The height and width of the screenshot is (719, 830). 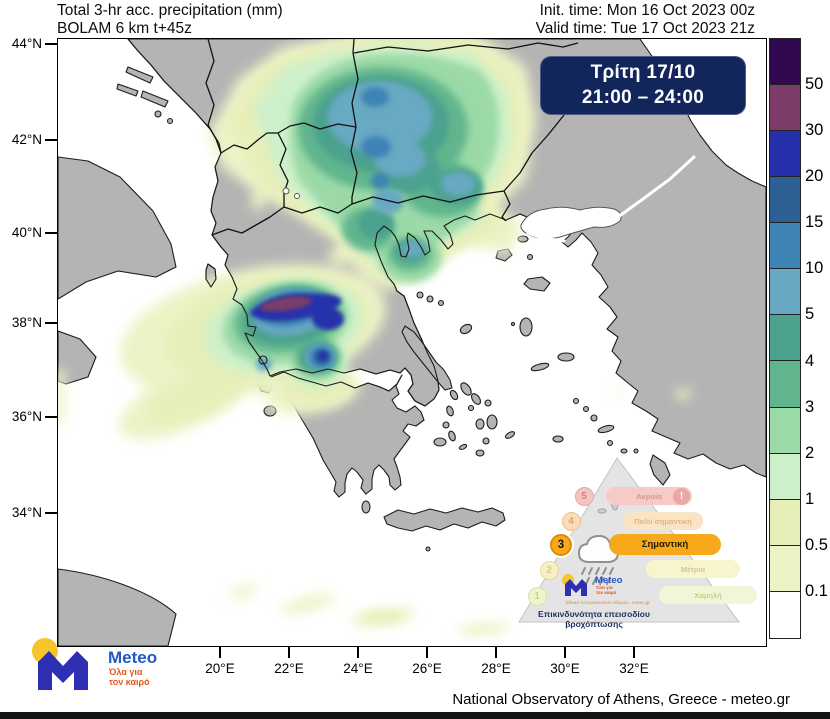 I want to click on lon-label: 20°E, so click(x=220, y=668).